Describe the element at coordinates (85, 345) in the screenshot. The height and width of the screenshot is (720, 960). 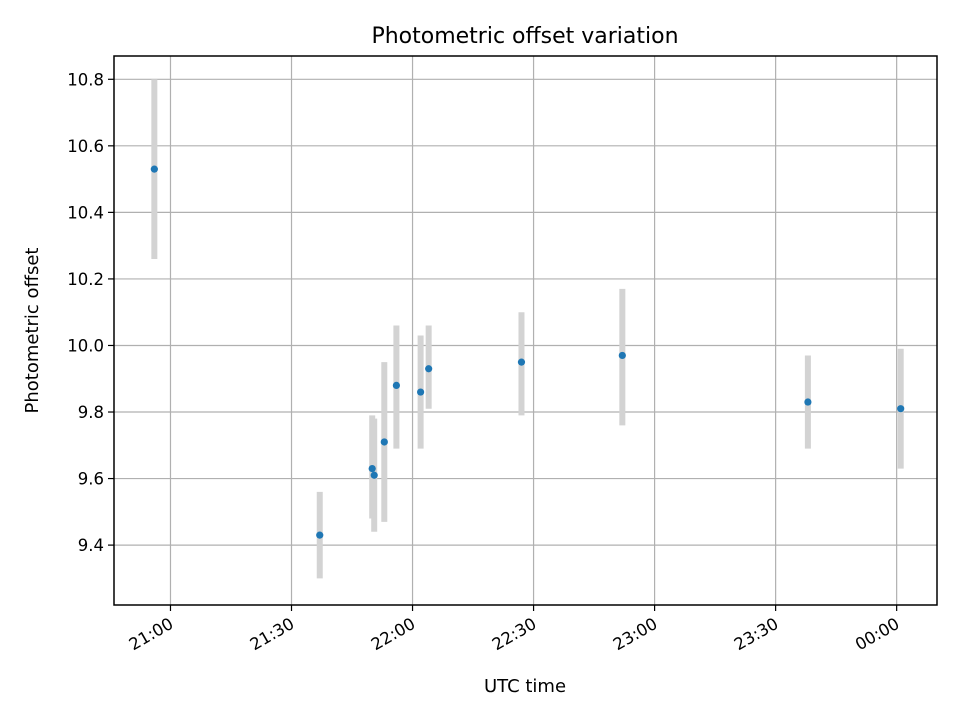
I see `y-tick-label: 10.0` at that location.